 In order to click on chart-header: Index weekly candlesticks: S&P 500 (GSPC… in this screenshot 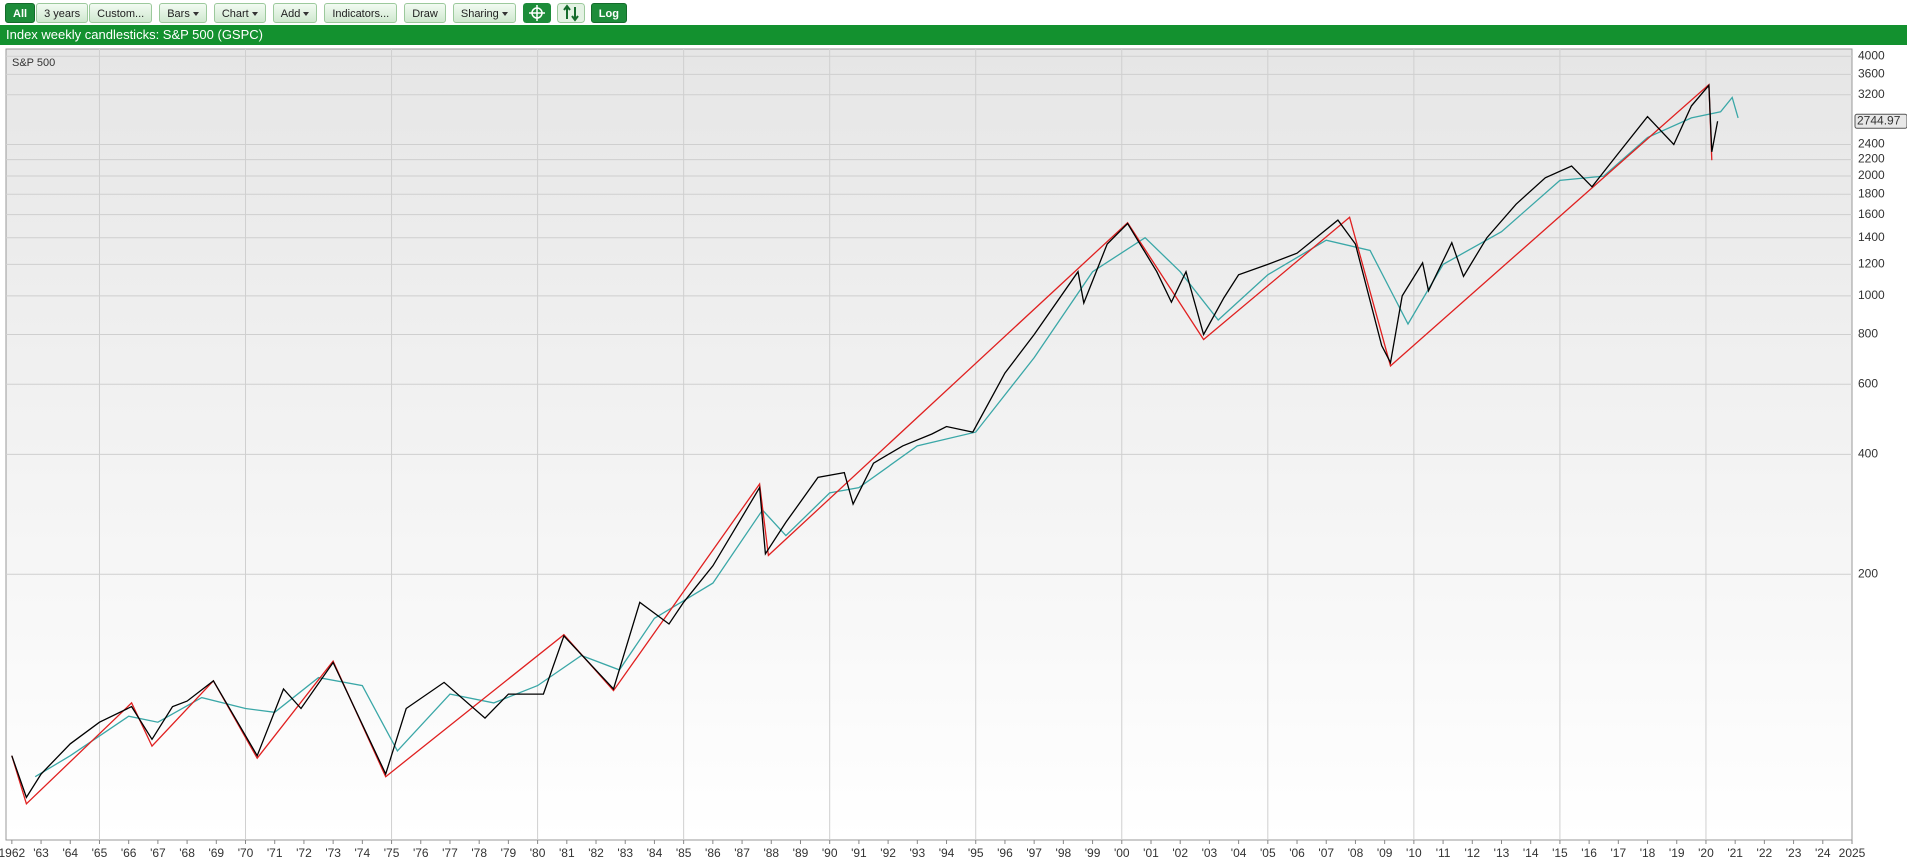, I will do `click(953, 35)`.